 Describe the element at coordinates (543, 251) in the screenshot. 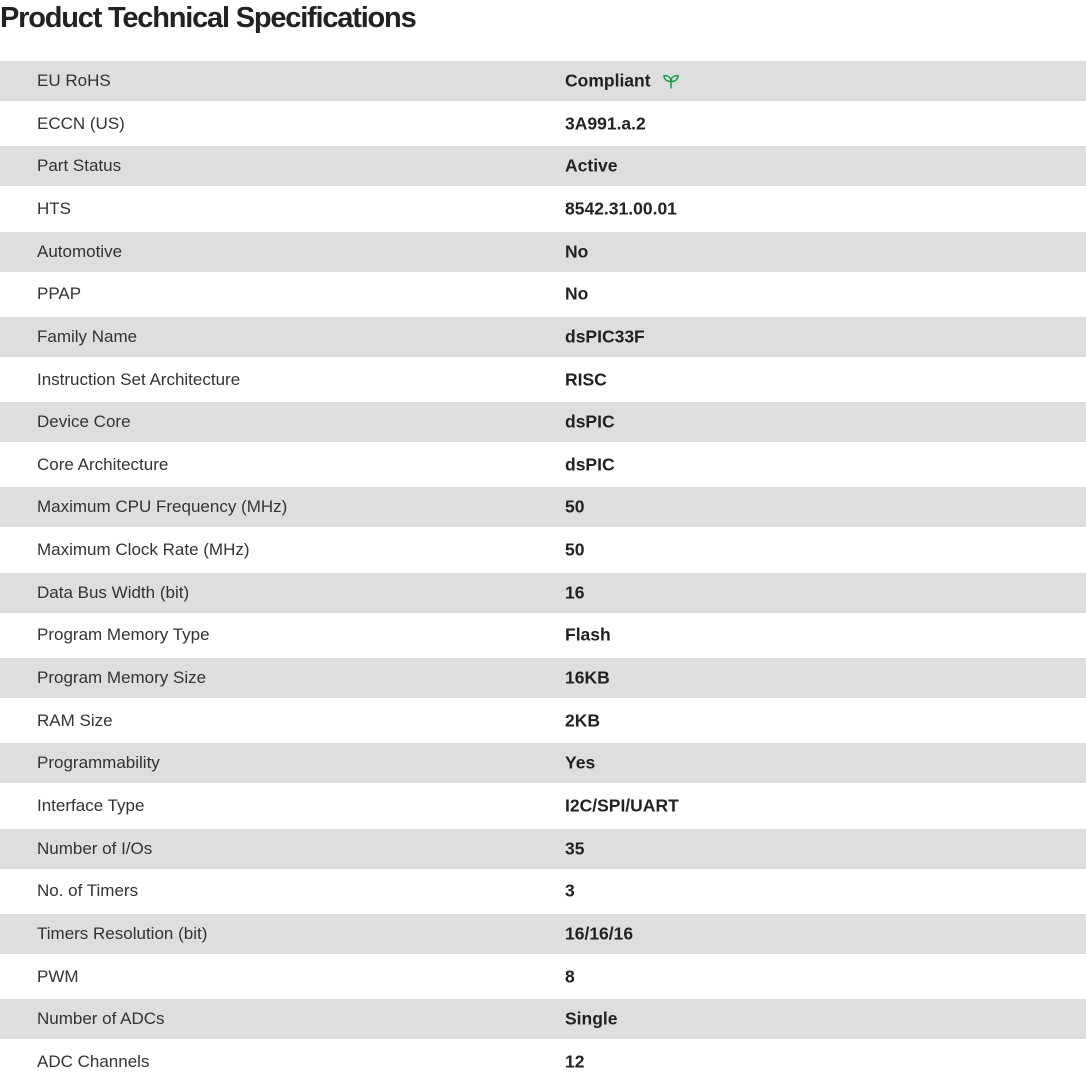

I see `spec-row: Automotive No` at that location.